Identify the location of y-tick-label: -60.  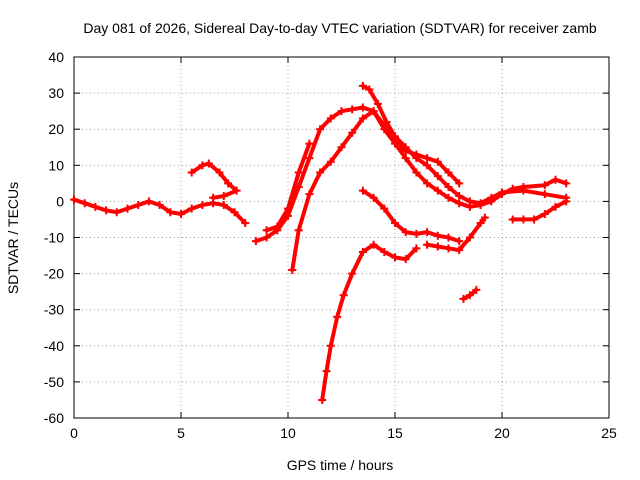
(54, 418).